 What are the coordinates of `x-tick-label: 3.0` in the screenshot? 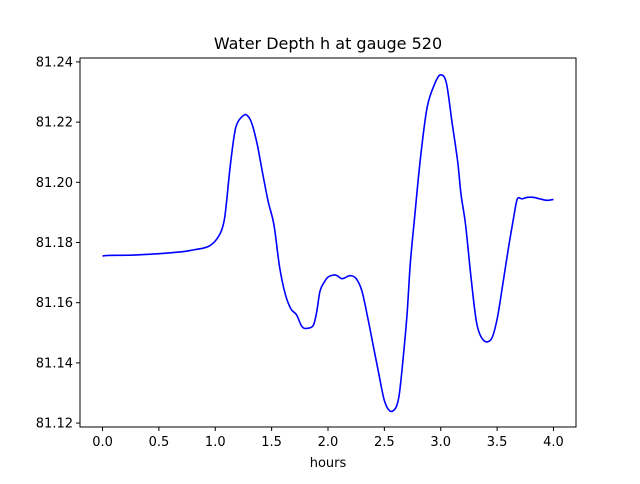 It's located at (440, 442).